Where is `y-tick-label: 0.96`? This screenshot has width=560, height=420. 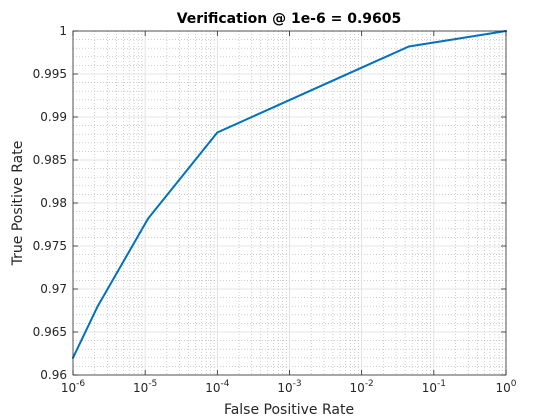
y-tick-label: 0.96 is located at coordinates (53, 375).